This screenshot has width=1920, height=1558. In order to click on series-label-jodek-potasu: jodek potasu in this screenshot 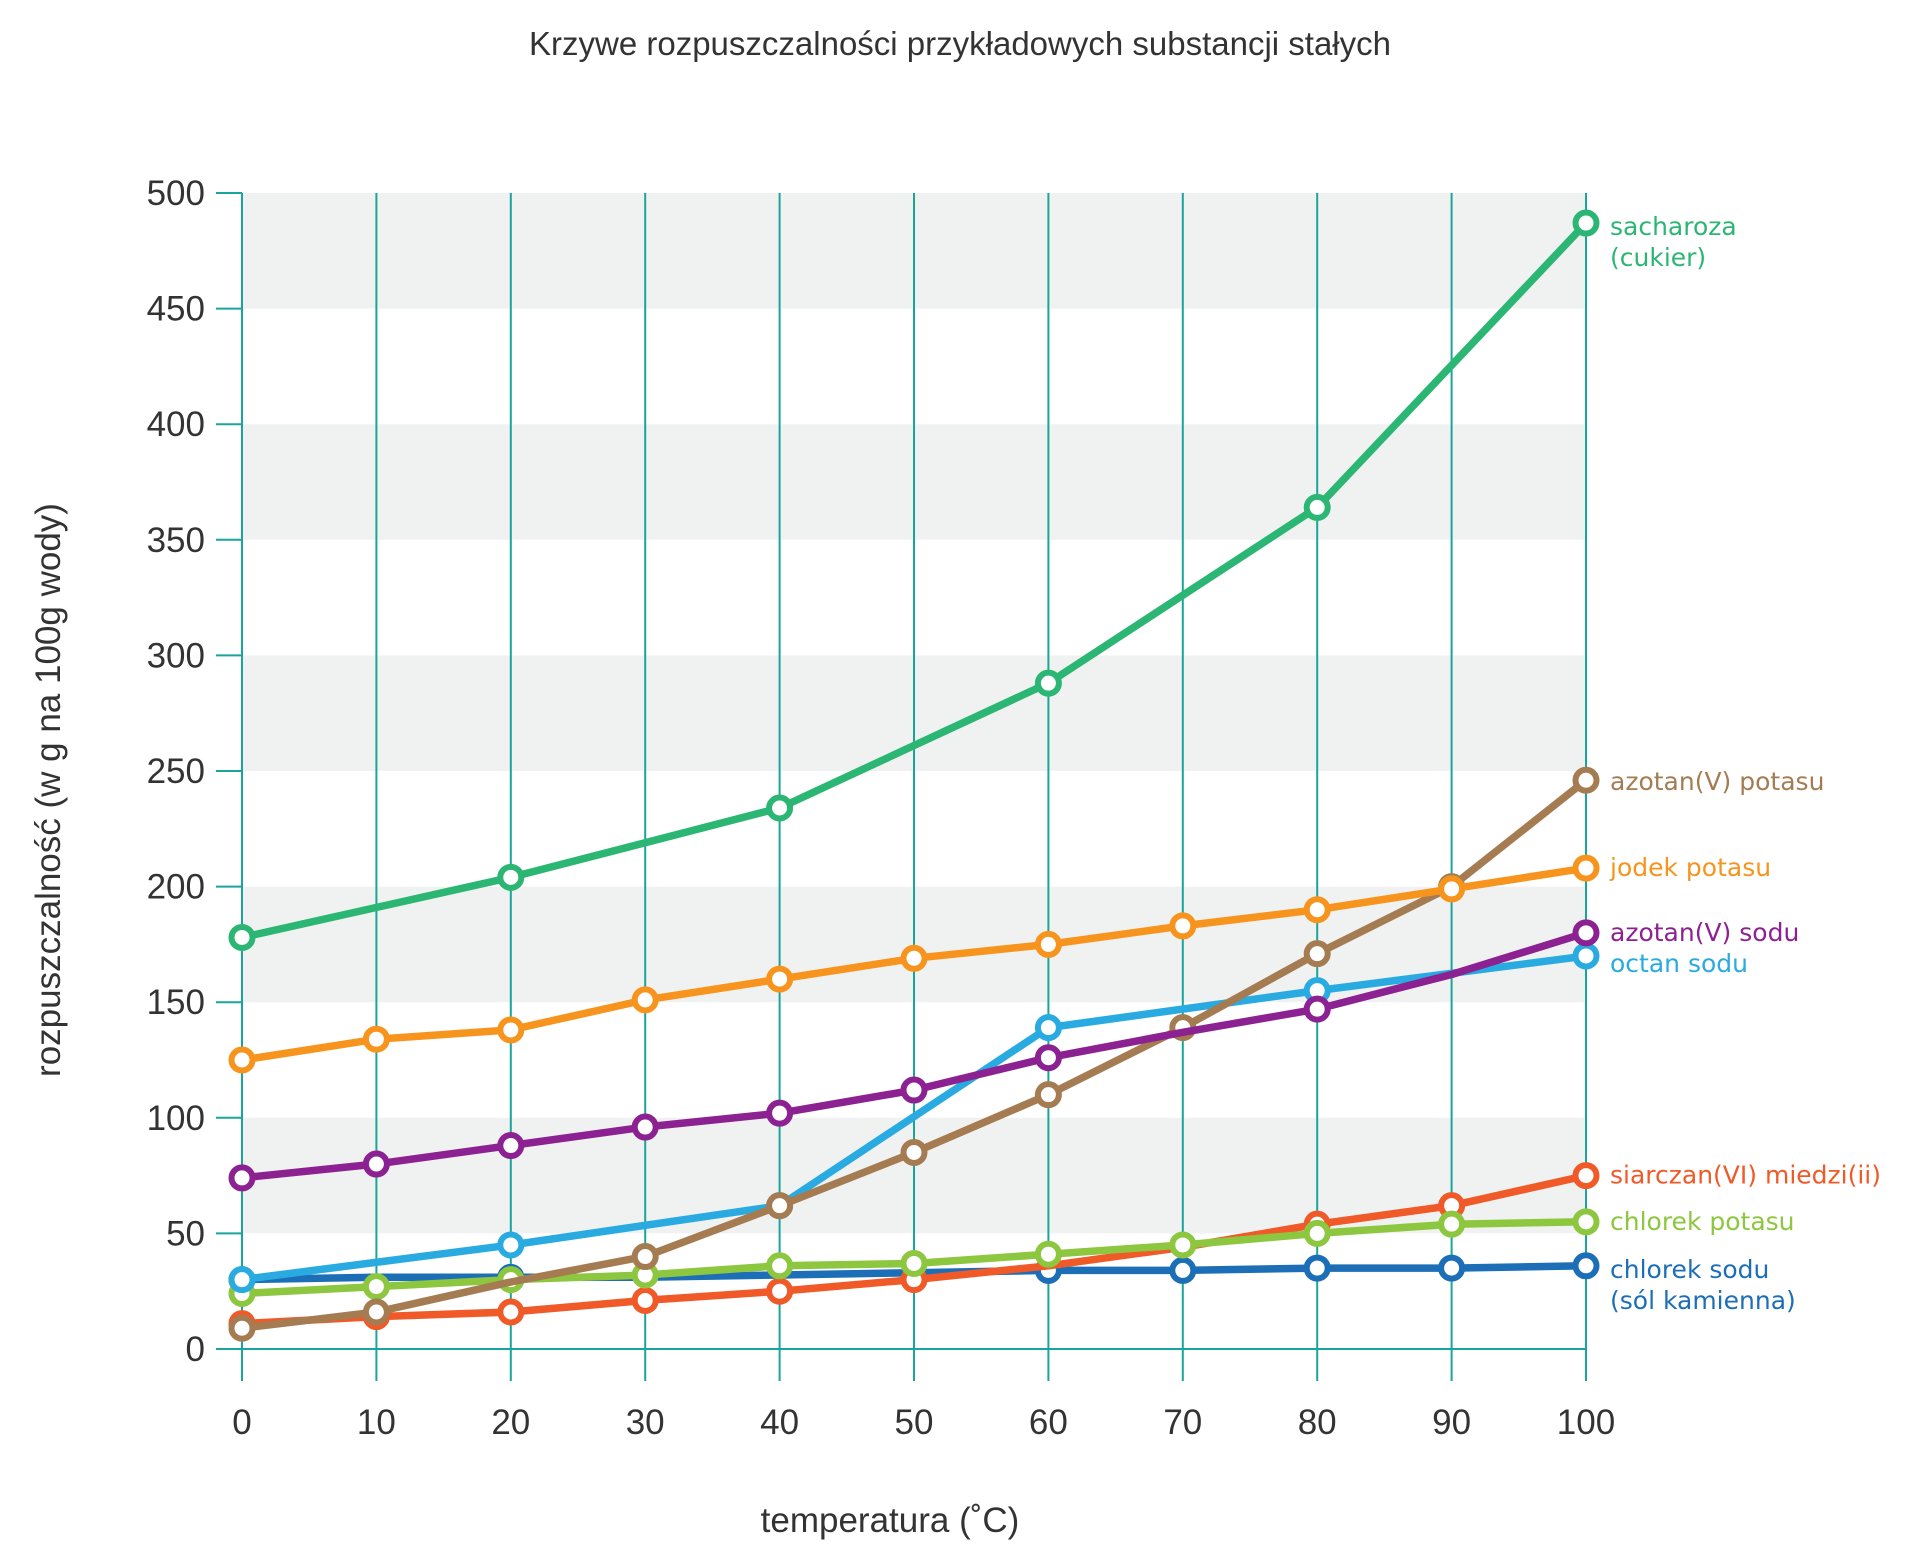, I will do `click(1690, 867)`.